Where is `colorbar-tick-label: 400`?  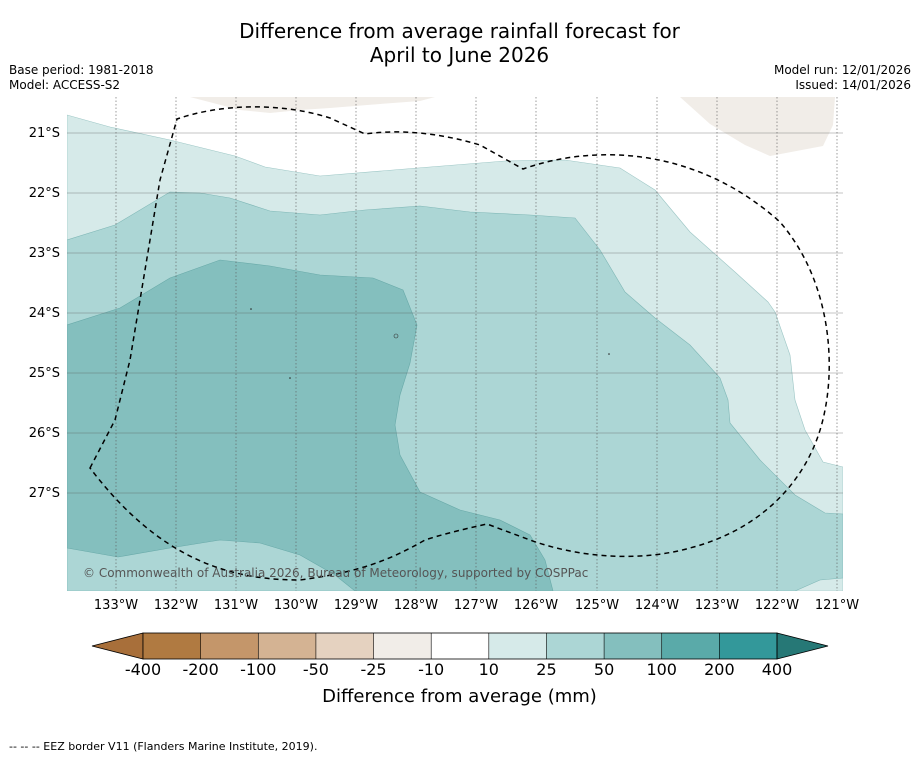
colorbar-tick-label: 400 is located at coordinates (777, 669).